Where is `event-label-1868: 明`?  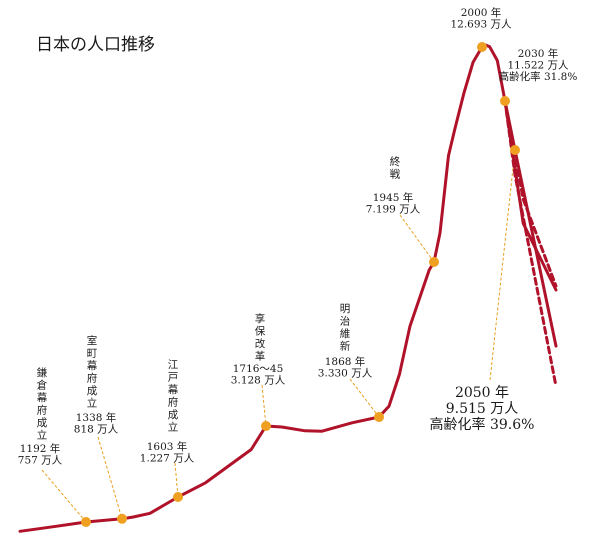 event-label-1868: 明 is located at coordinates (345, 309).